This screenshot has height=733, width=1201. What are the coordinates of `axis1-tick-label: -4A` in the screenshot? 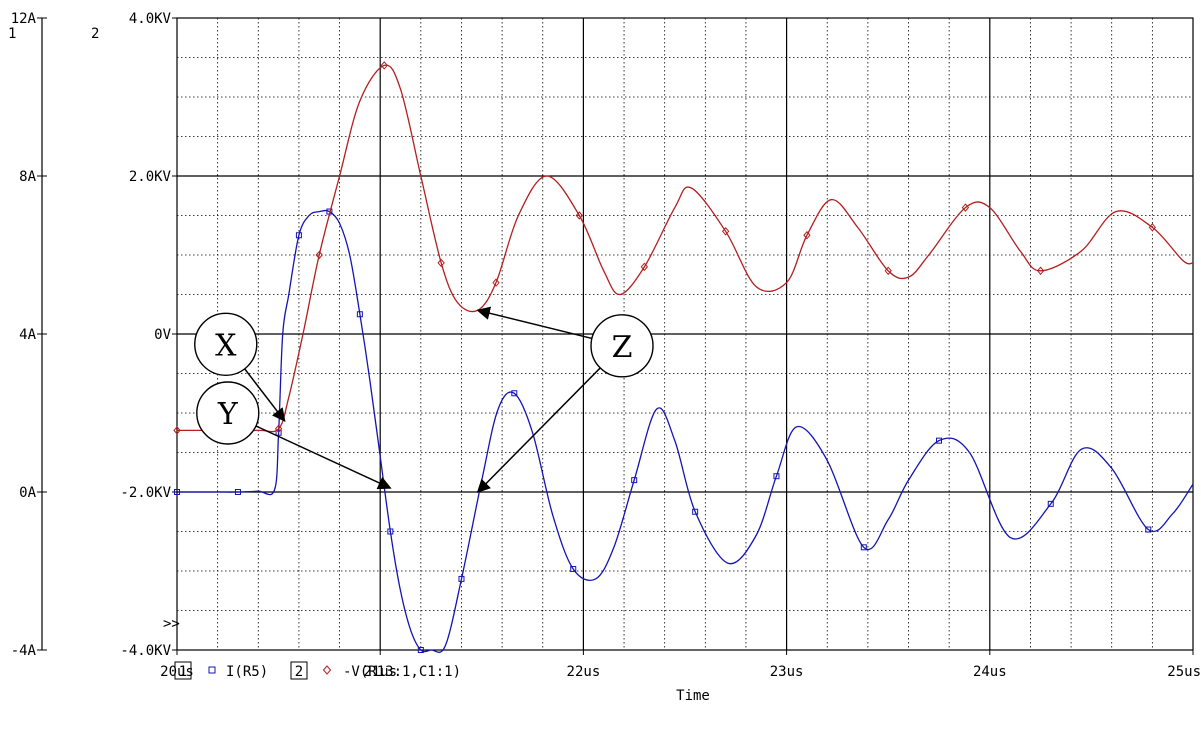 It's located at (24, 651).